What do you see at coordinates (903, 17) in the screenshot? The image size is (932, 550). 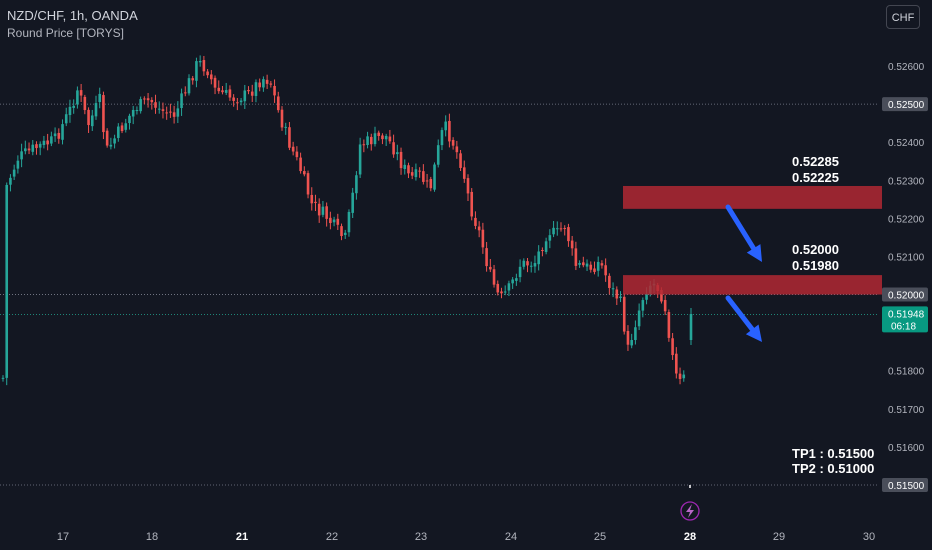 I see `currency-button: CHF` at bounding box center [903, 17].